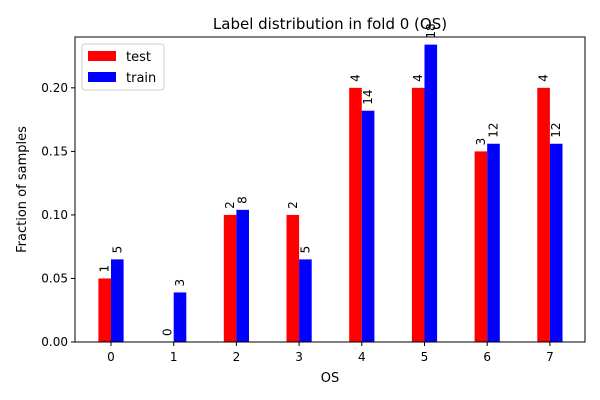 Image resolution: width=600 pixels, height=400 pixels. Describe the element at coordinates (293, 205) in the screenshot. I see `bar-label-test-3: 2` at that location.